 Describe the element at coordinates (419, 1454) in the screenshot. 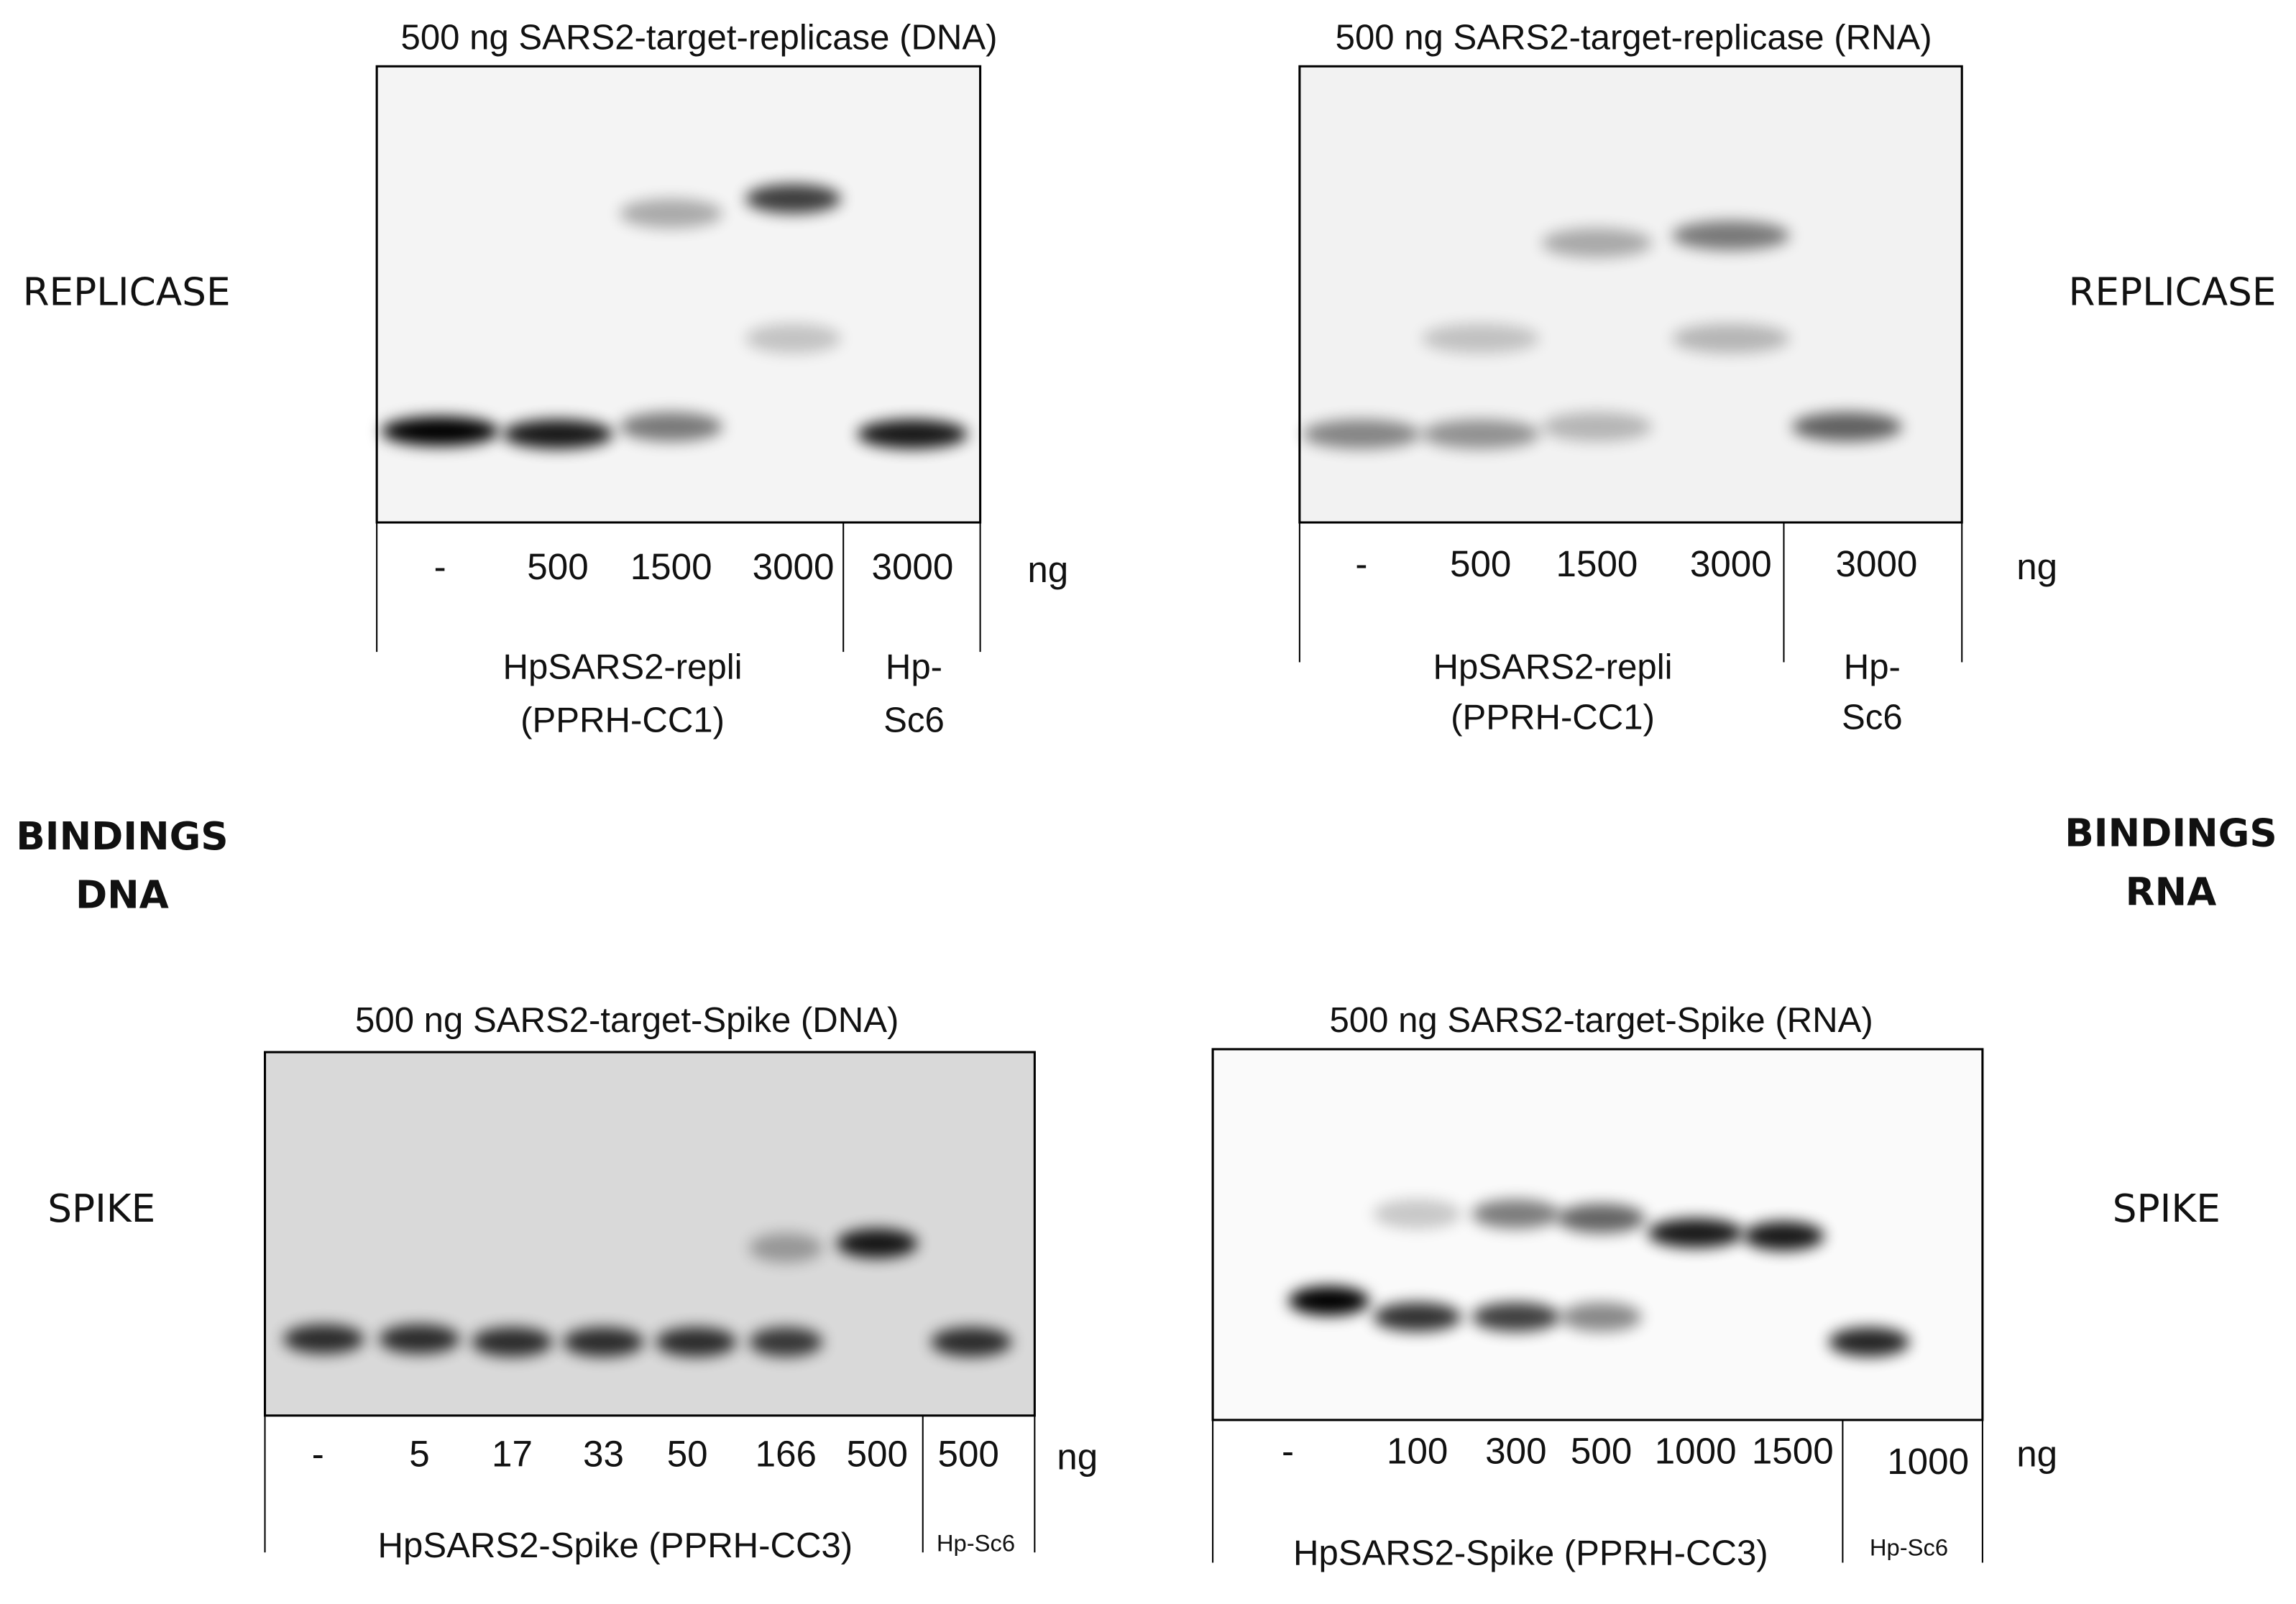

I see `lane-label: 5` at that location.